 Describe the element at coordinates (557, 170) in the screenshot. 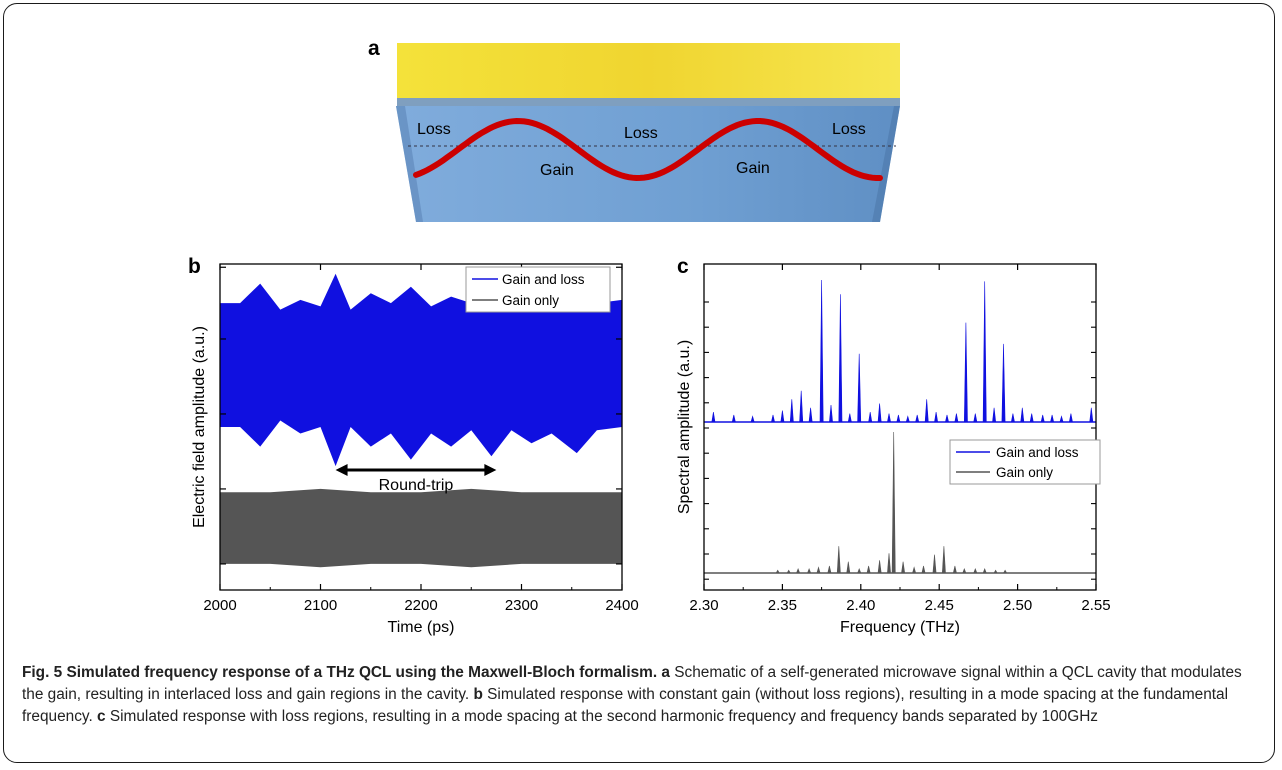

I see `region-label-gain-left: Gain` at that location.